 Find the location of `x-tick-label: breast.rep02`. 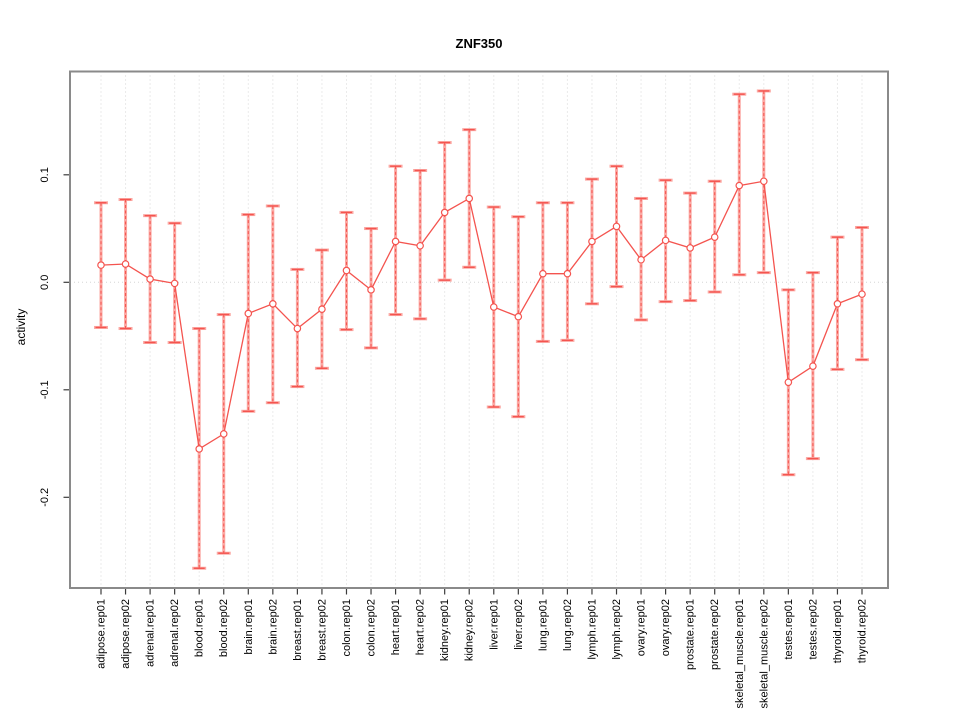

x-tick-label: breast.rep02 is located at coordinates (322, 630).